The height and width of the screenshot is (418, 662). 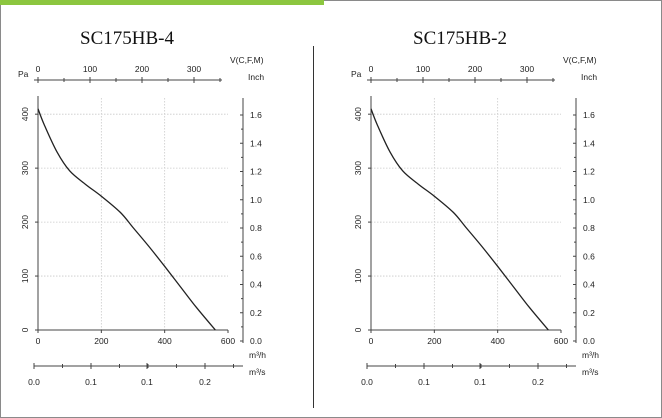 I want to click on chart2-y-tick-label: 0, so click(x=358, y=329).